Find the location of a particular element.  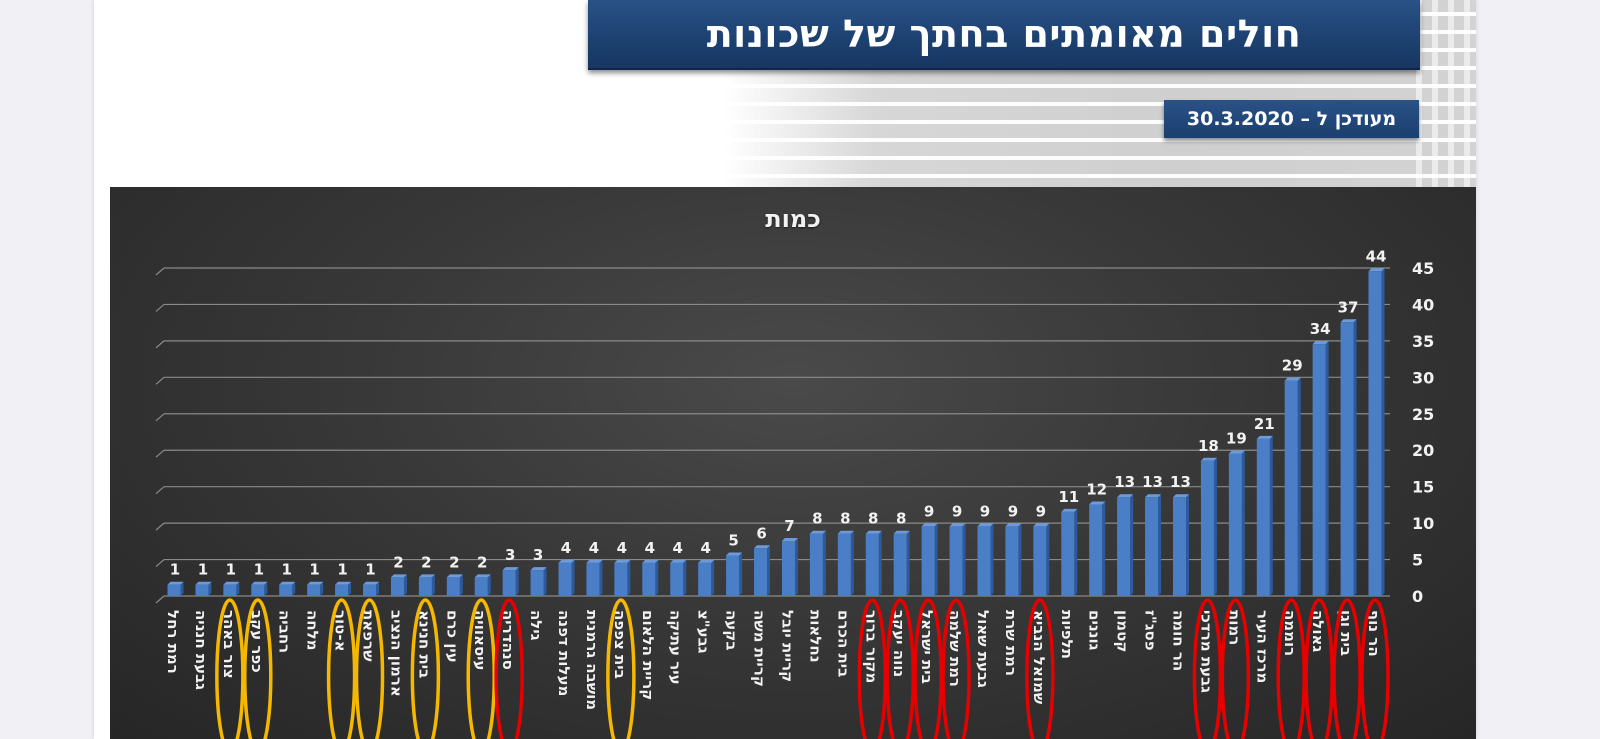

x-category-label: בית צפפה is located at coordinates (620, 644).